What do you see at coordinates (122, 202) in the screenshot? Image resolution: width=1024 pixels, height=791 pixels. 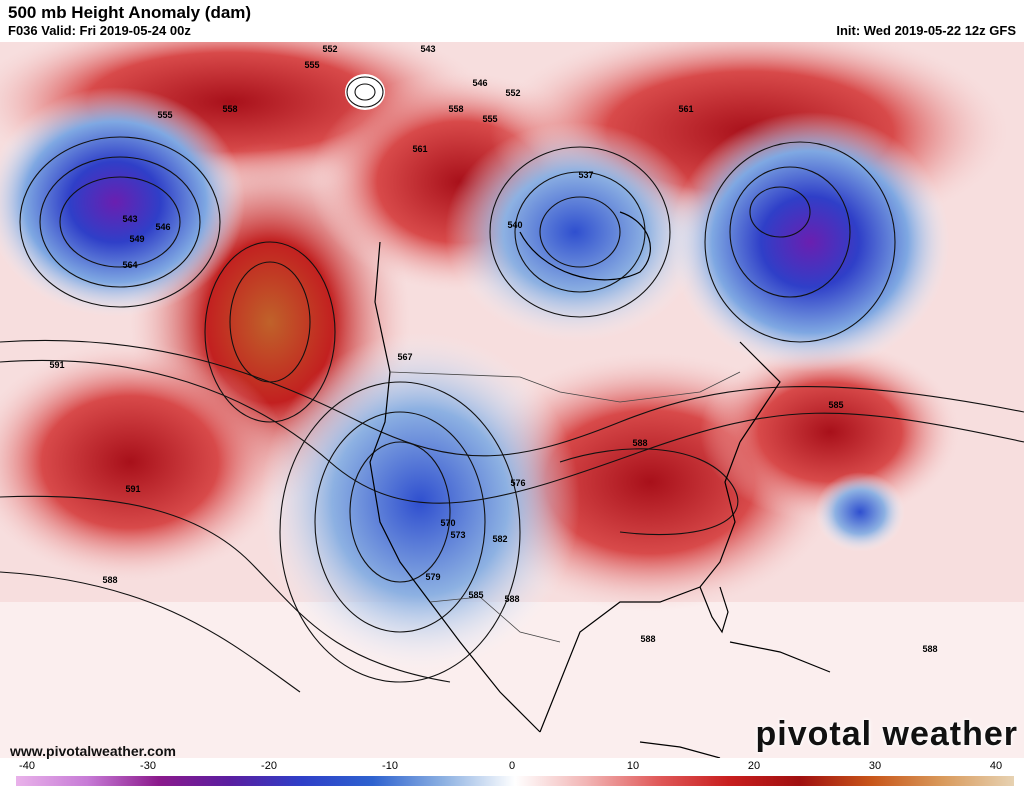 I see `low-pacific` at bounding box center [122, 202].